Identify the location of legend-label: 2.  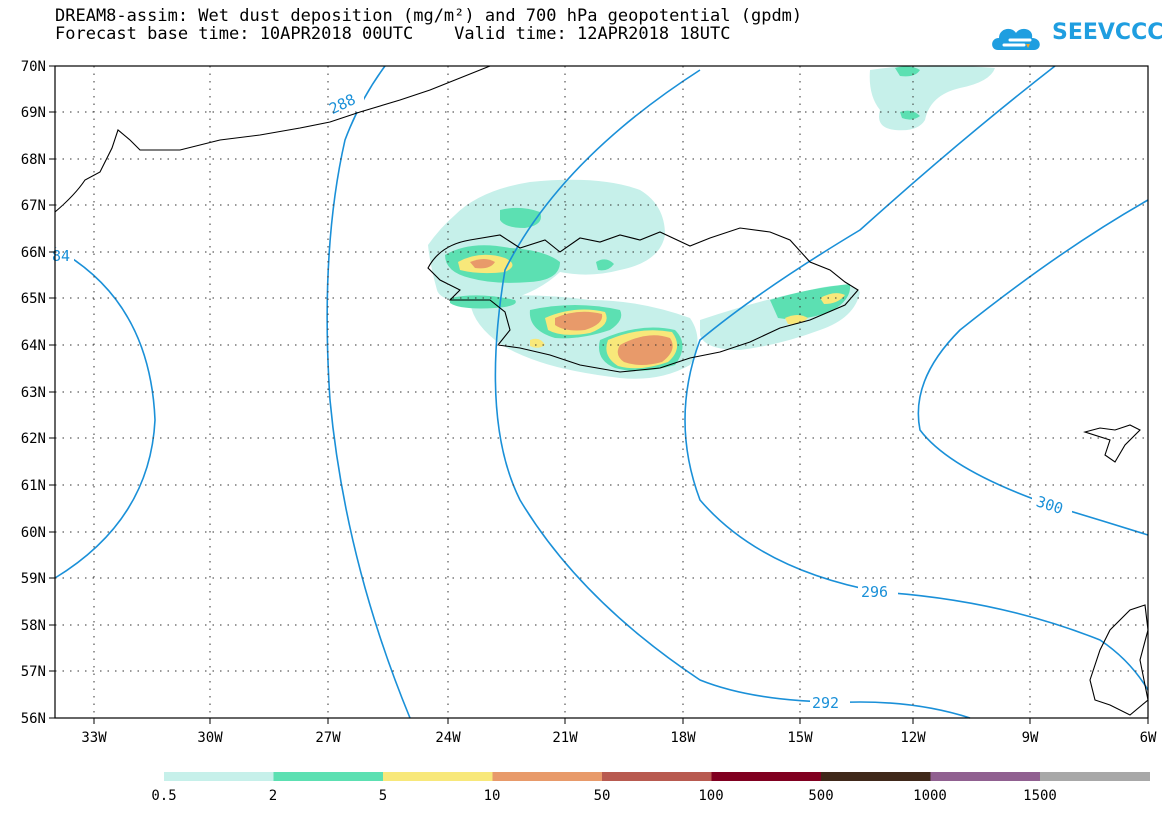
(273, 796).